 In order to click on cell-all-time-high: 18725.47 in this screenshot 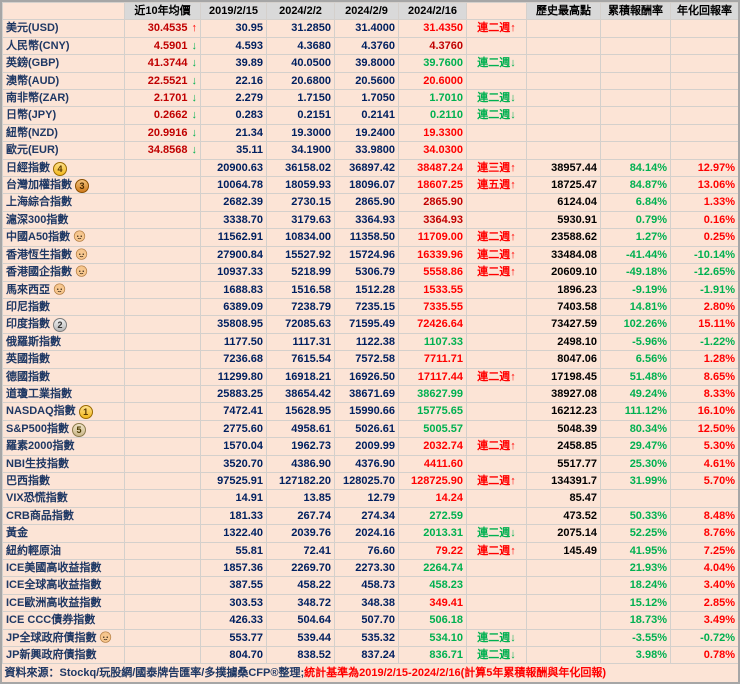, I will do `click(563, 185)`.